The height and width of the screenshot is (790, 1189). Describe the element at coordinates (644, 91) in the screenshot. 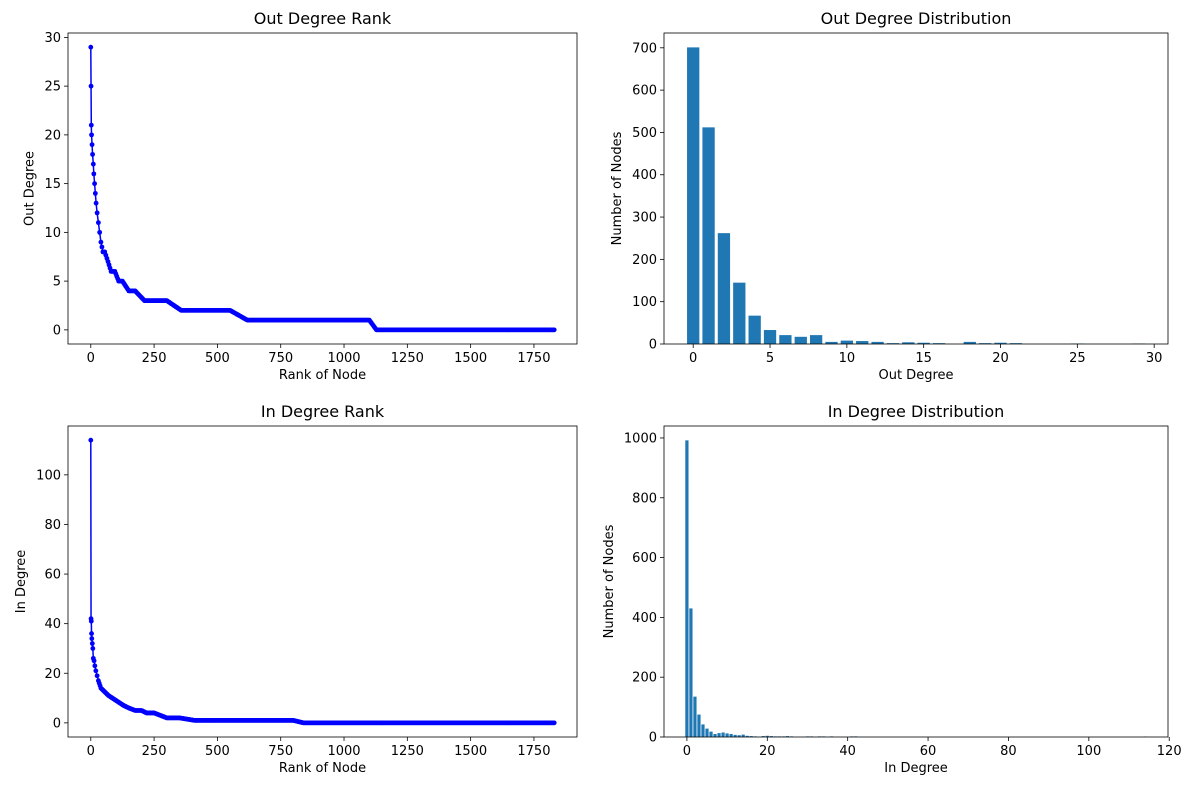

I see `y-tick-label: 600` at that location.